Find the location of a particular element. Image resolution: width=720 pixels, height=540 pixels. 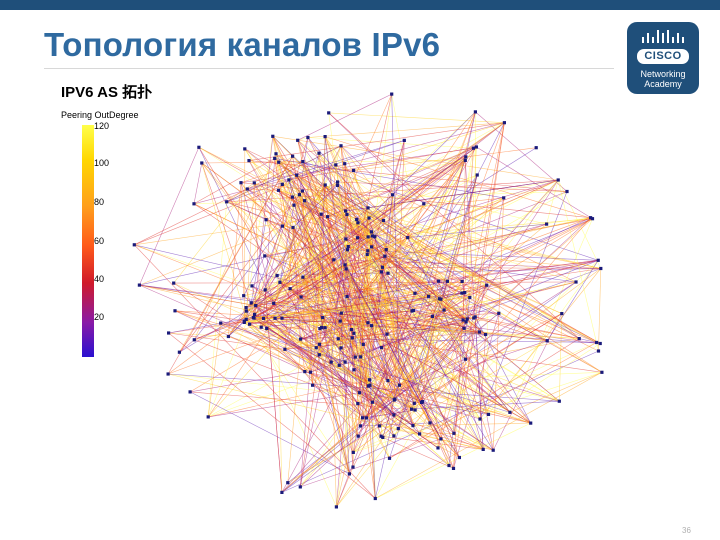

top-header-band is located at coordinates (360, 5).